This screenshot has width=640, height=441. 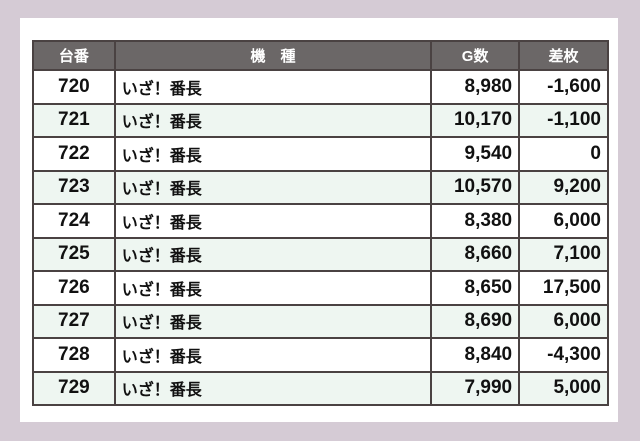 What do you see at coordinates (475, 321) in the screenshot?
I see `games-count: 8,690` at bounding box center [475, 321].